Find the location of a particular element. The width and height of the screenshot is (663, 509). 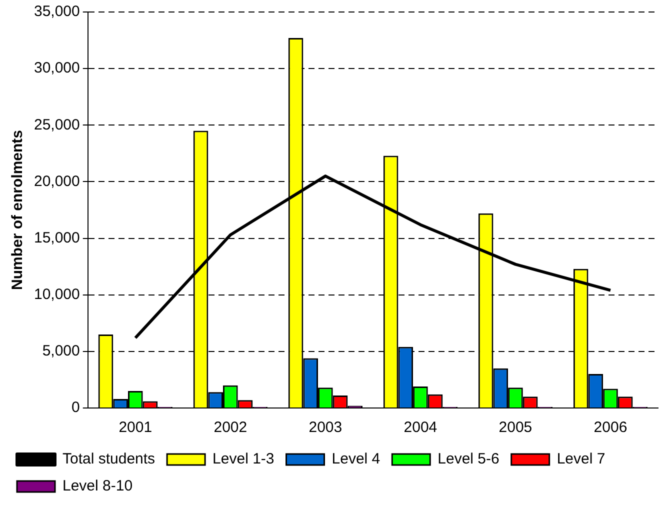

legend-label: Level 1-3 is located at coordinates (243, 459).